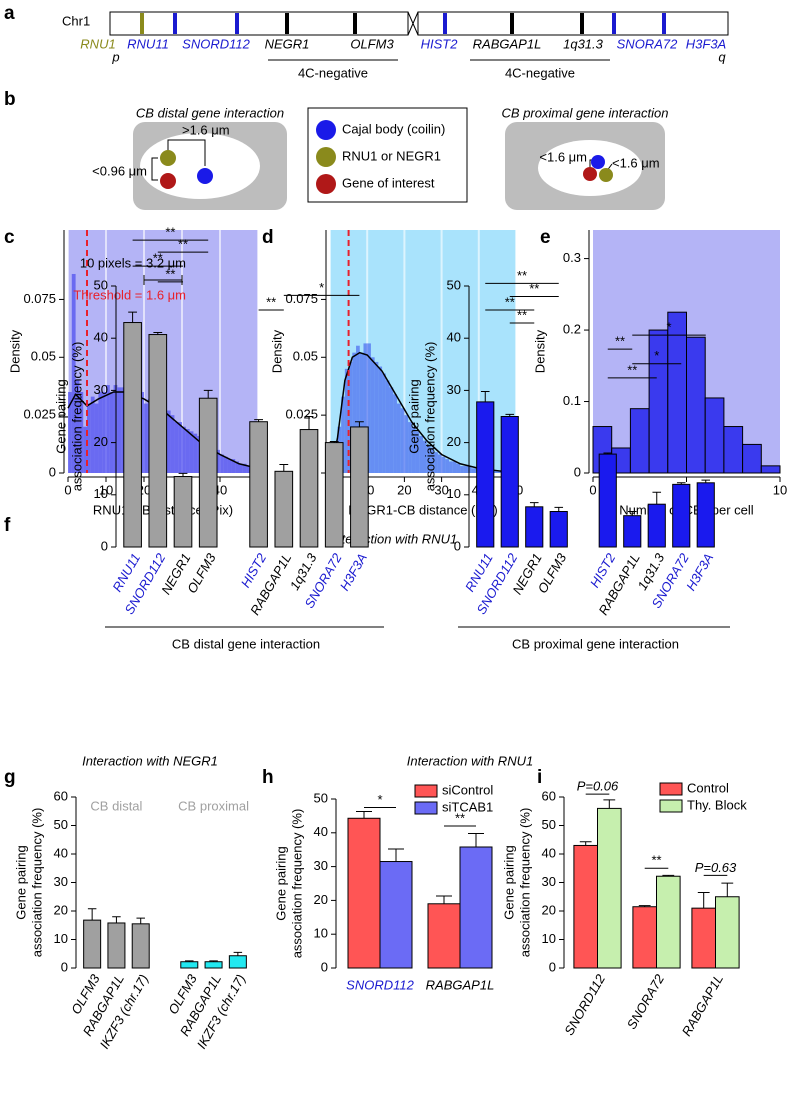 The width and height of the screenshot is (788, 1113). I want to click on x-tick-label: 10, so click(106, 489).